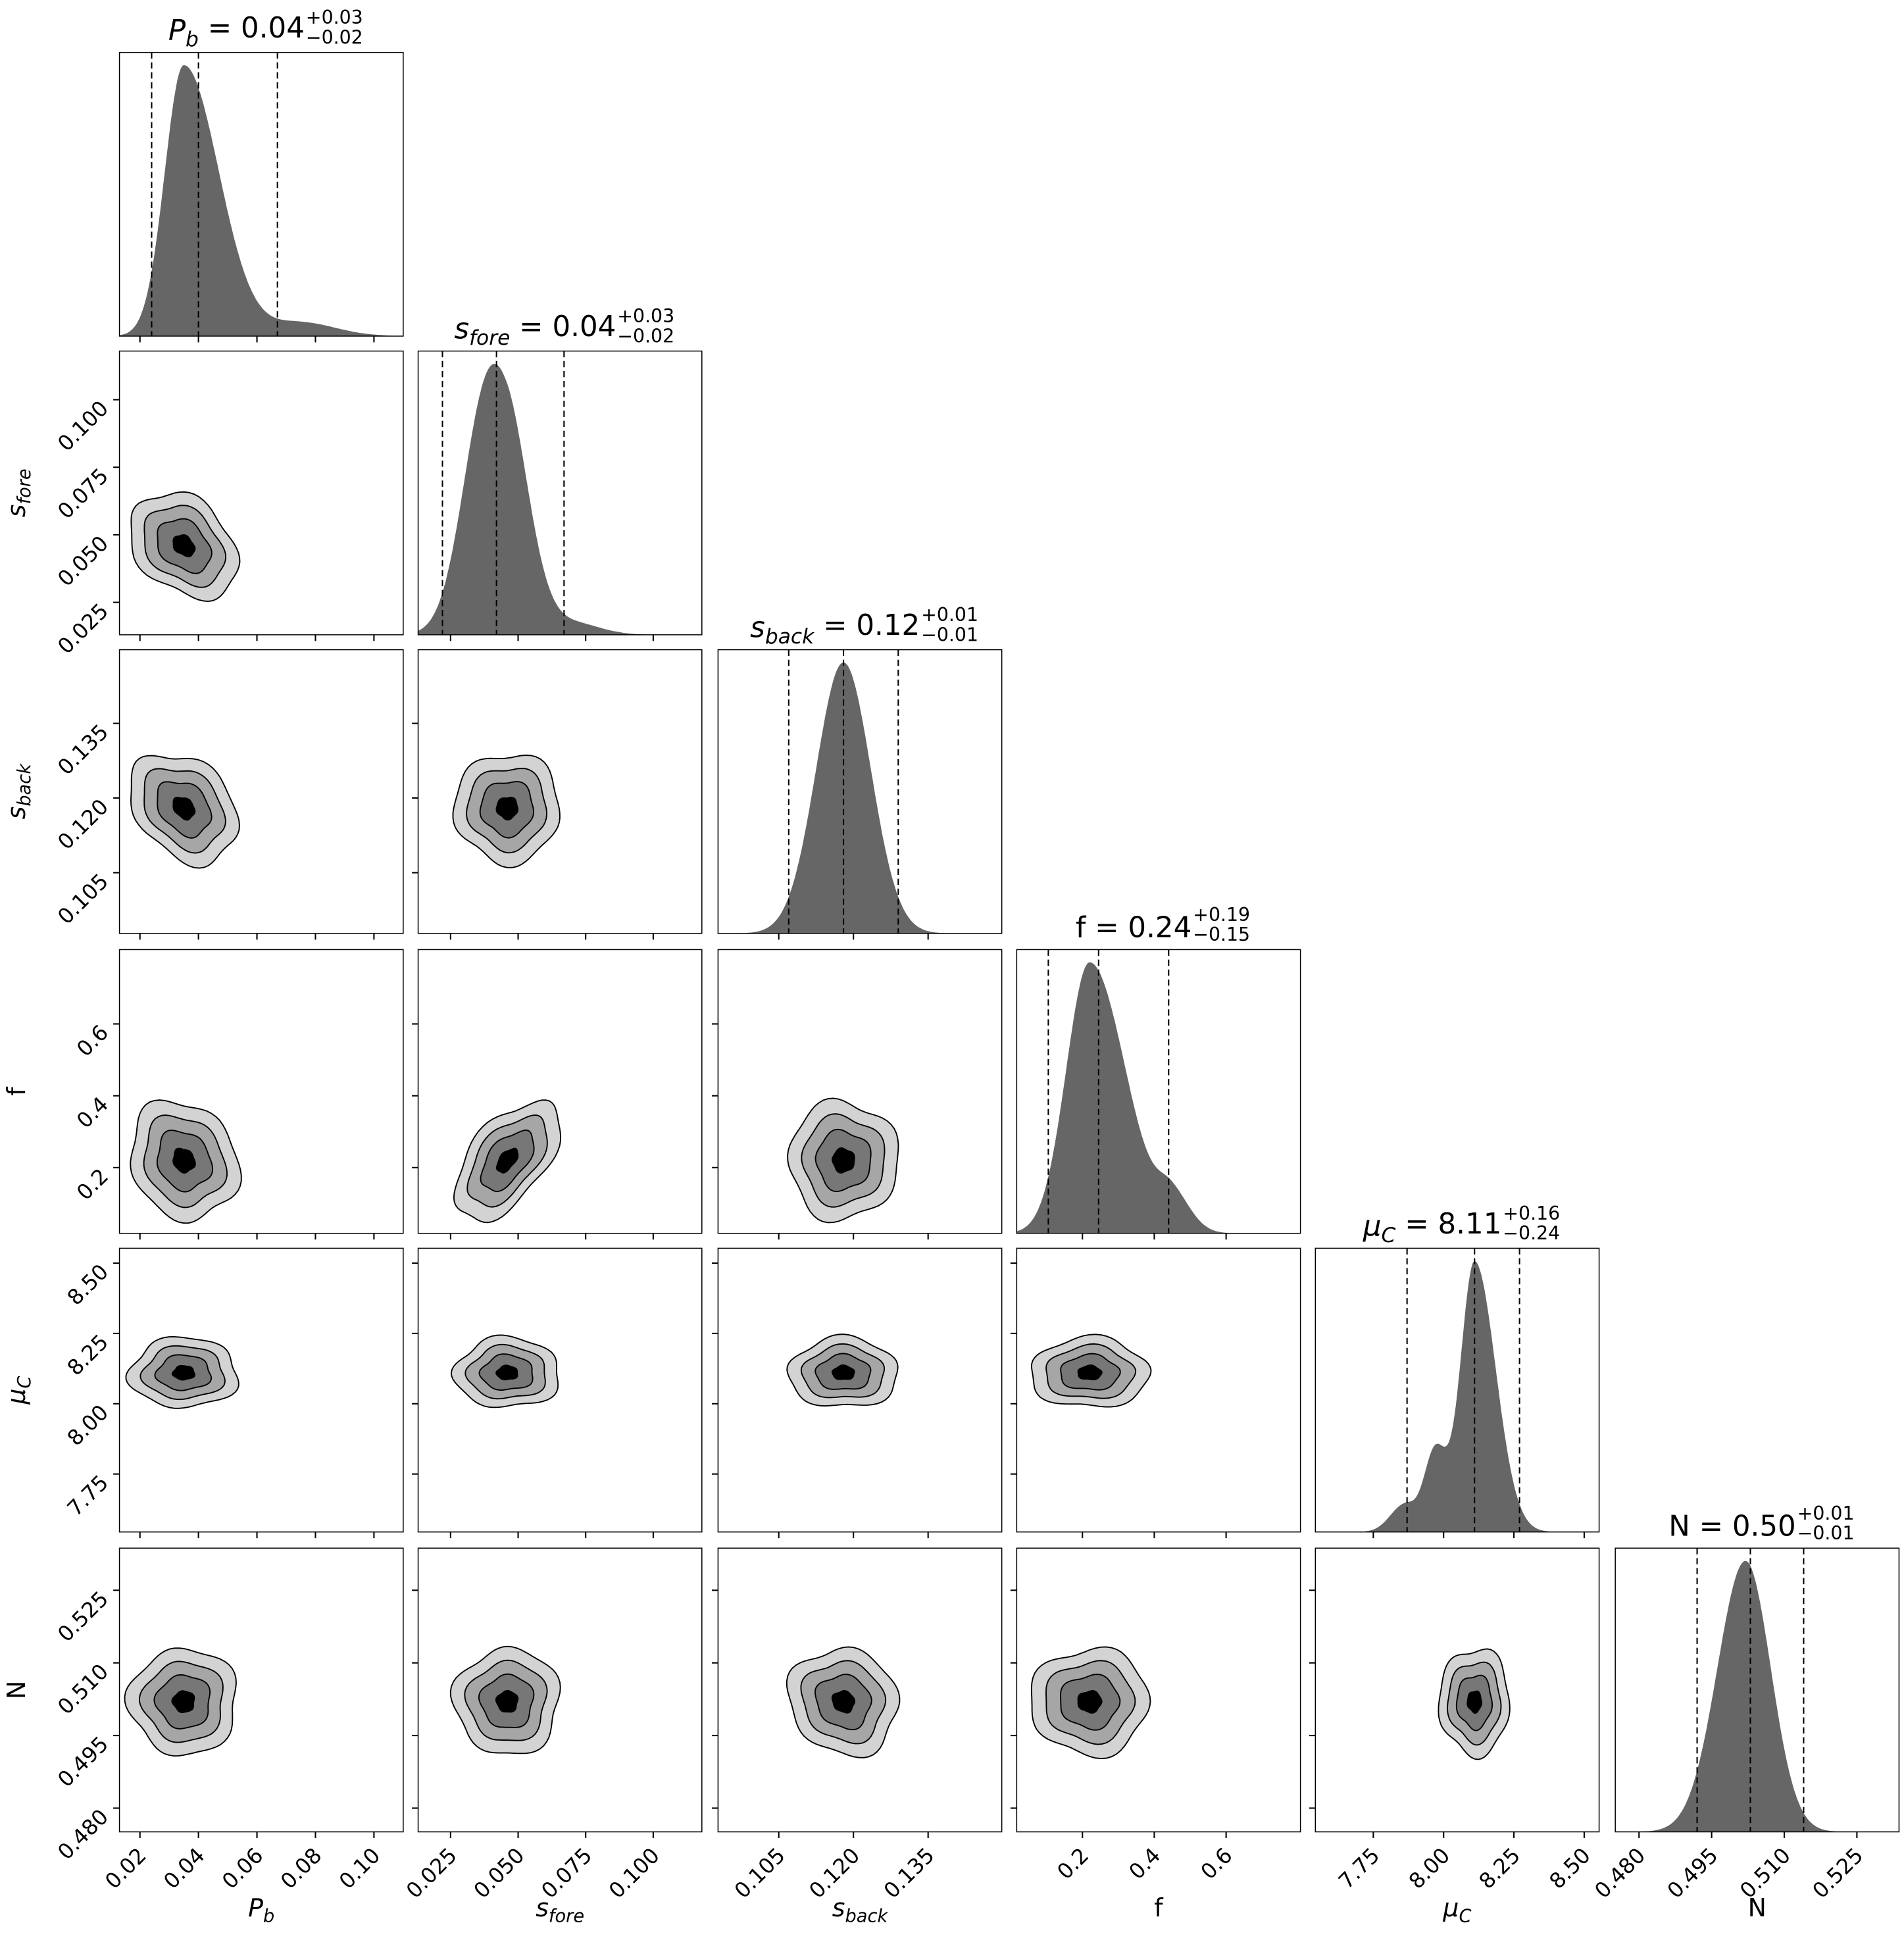 This screenshot has height=1944, width=1904. What do you see at coordinates (1081, 928) in the screenshot?
I see `title-param: f` at bounding box center [1081, 928].